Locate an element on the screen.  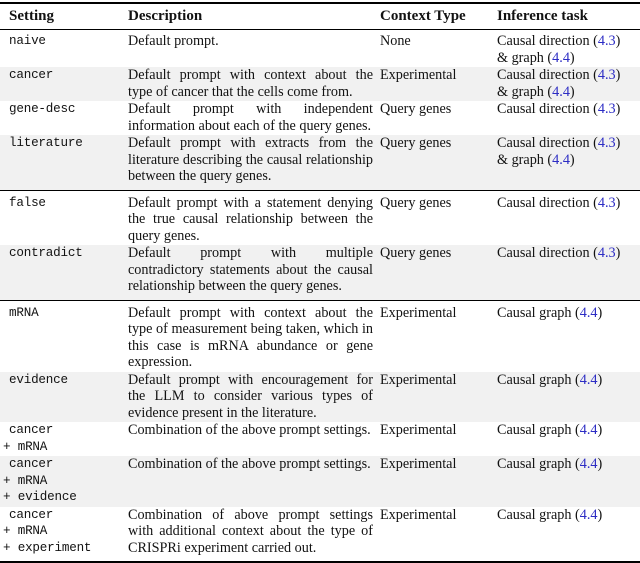
setting-name: evidence is located at coordinates (38, 379).